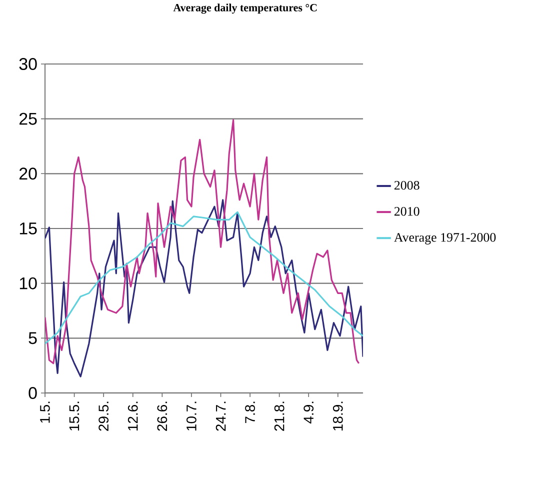 The image size is (555, 488). What do you see at coordinates (191, 416) in the screenshot?
I see `x-tick-label: 10.7.` at bounding box center [191, 416].